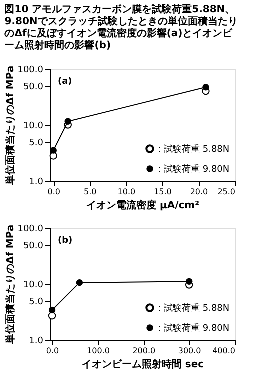 Image resolution: width=267 pixels, height=374 pixels. I want to click on x-tick-label: 200.0, so click(144, 351).